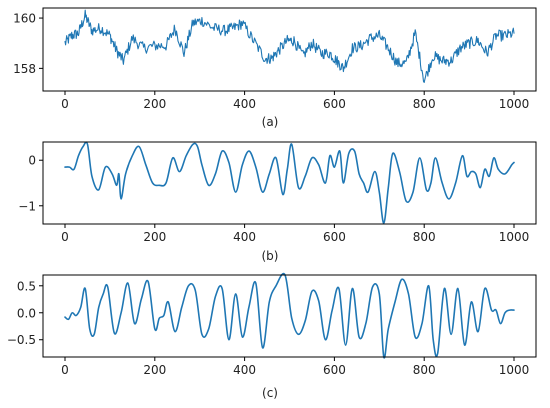  What do you see at coordinates (154, 104) in the screenshot?
I see `x-tick-label-a: 200` at bounding box center [154, 104].